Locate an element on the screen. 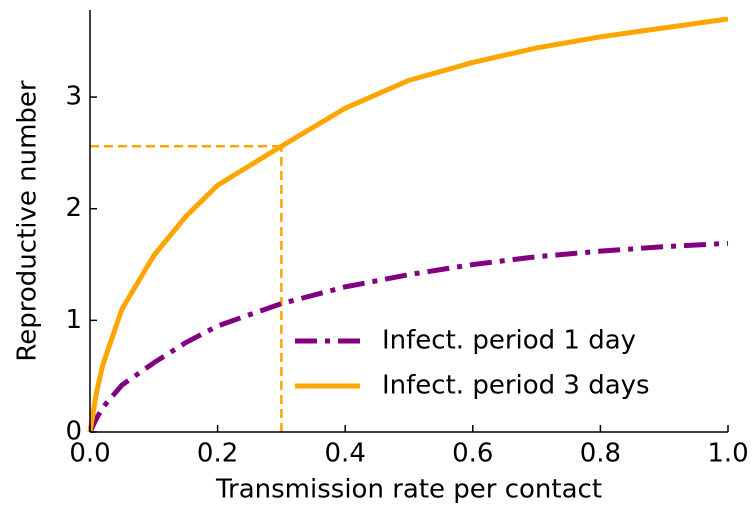  legend-label: Infect. period 3 days is located at coordinates (516, 386).